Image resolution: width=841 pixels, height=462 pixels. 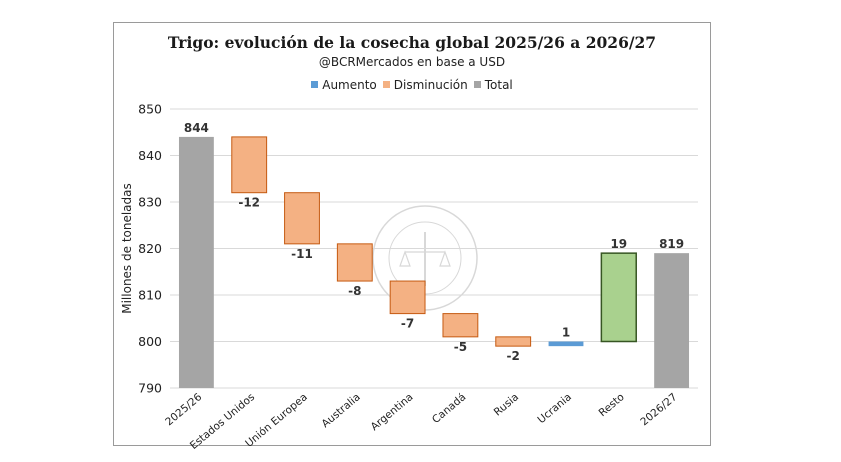 I want to click on data-label-2: -11, so click(x=302, y=254).